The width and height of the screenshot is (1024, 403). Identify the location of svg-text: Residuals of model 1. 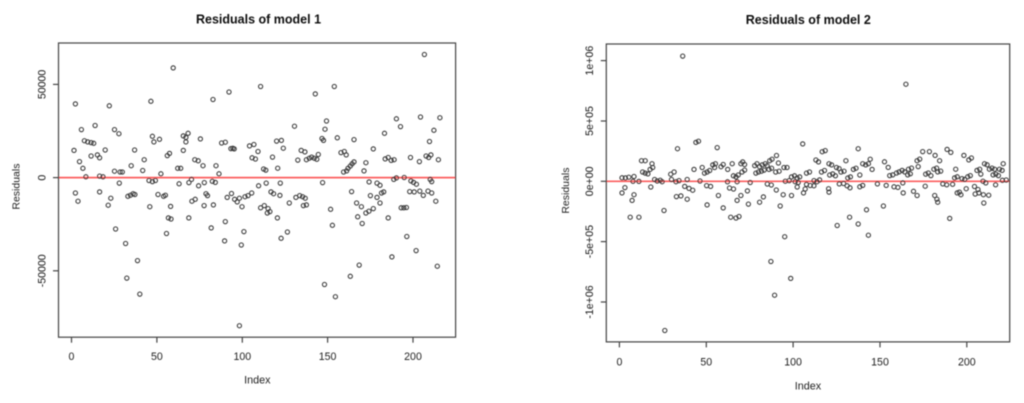
(258, 20).